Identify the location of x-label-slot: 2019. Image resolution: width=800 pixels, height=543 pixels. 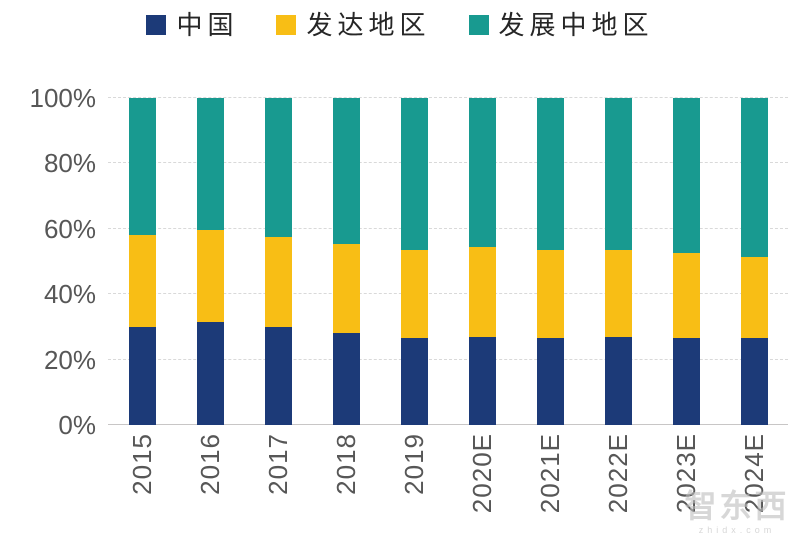
(414, 487).